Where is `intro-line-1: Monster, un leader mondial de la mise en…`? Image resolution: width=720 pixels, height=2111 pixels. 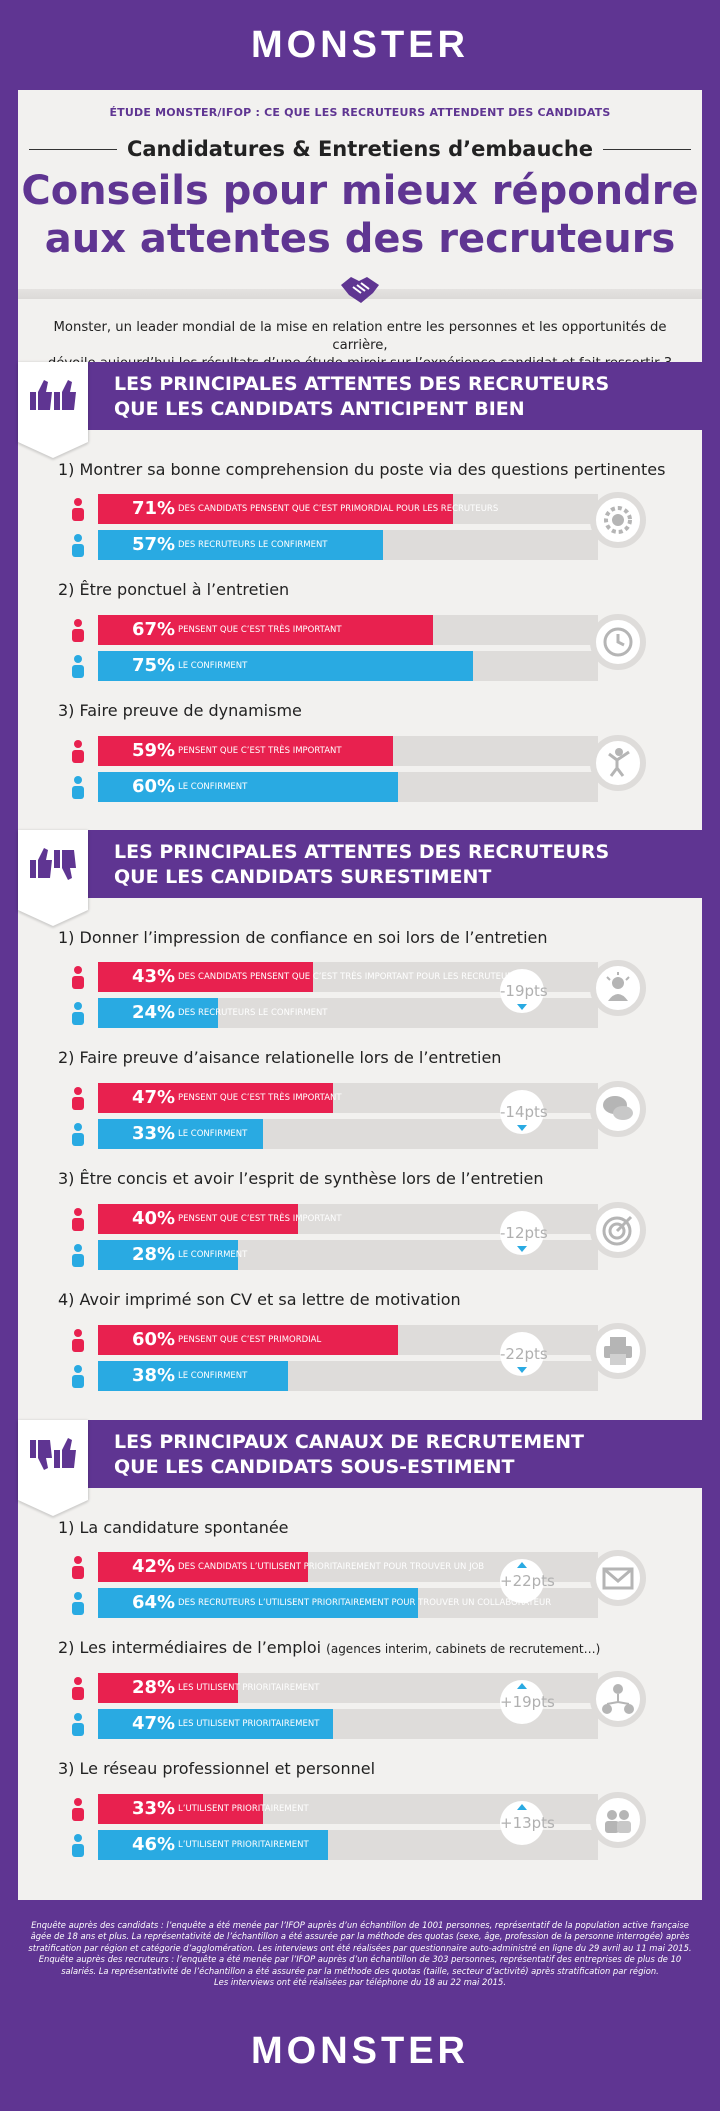
intro-line-1: Monster, un leader mondial de la mise en… is located at coordinates (360, 336).